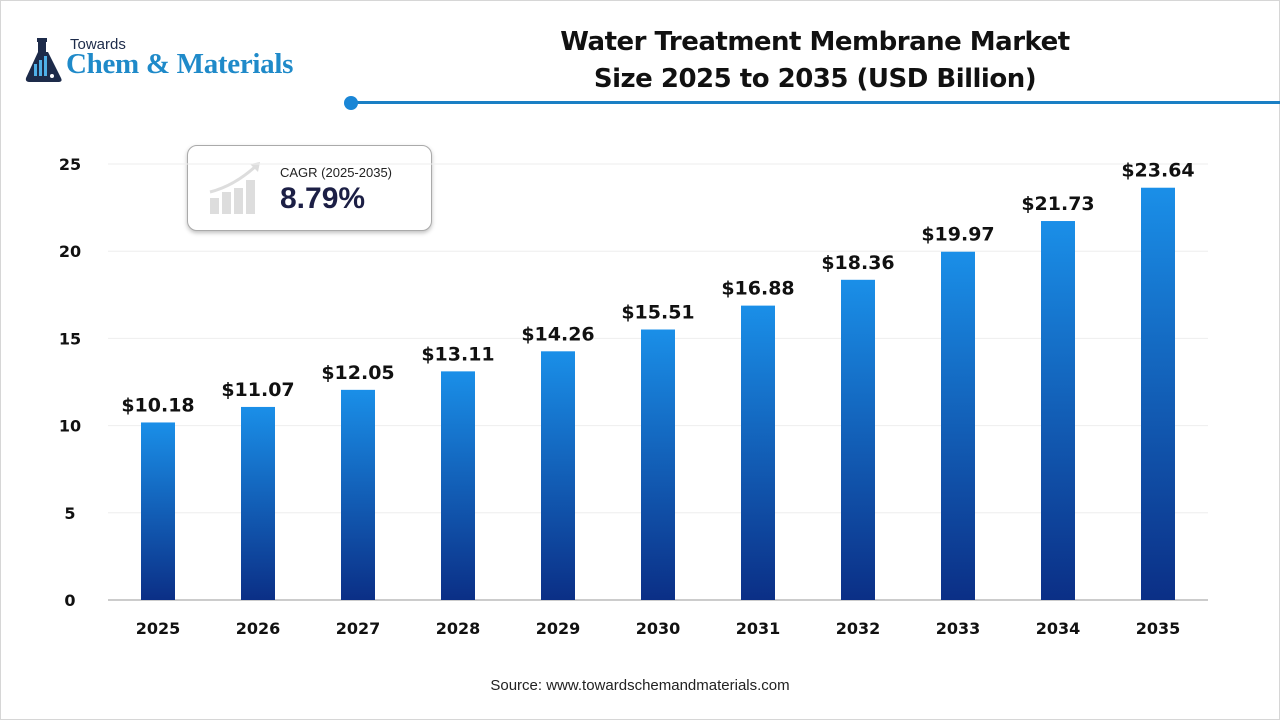  What do you see at coordinates (158, 628) in the screenshot?
I see `x-tick-label: 2025` at bounding box center [158, 628].